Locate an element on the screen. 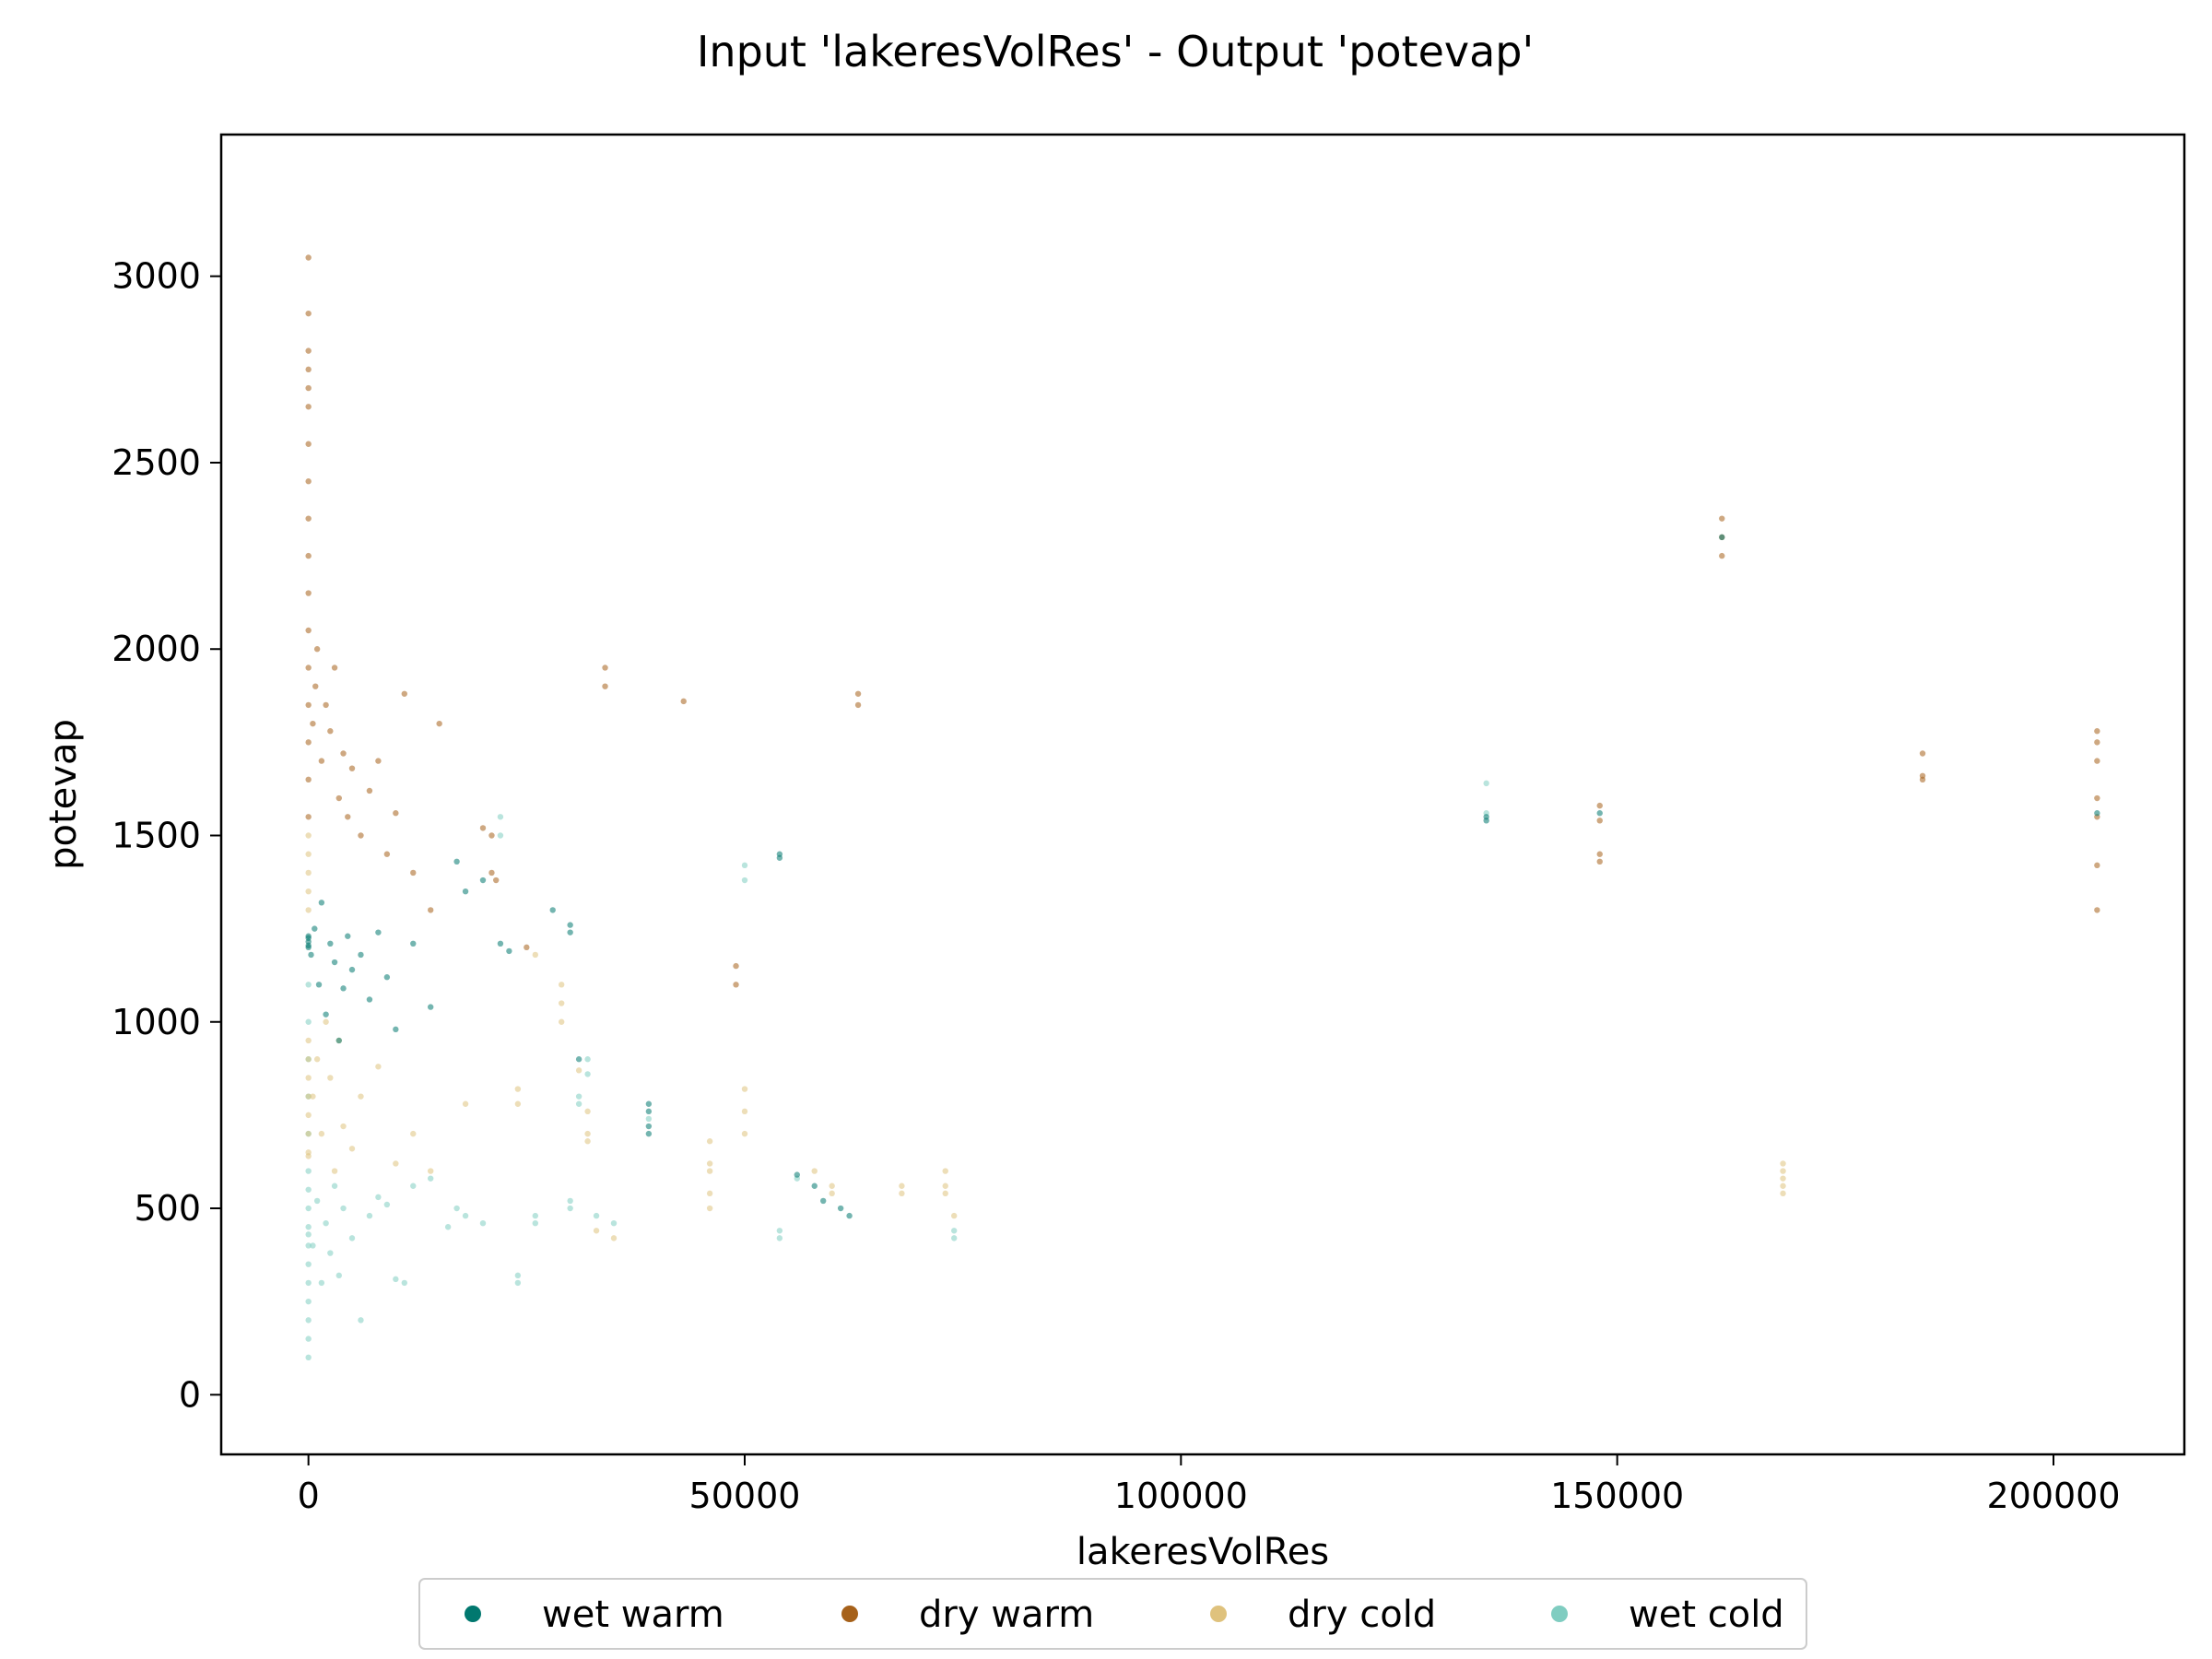 The image size is (2212, 1659). y-tick-label: 500 is located at coordinates (167, 1208).